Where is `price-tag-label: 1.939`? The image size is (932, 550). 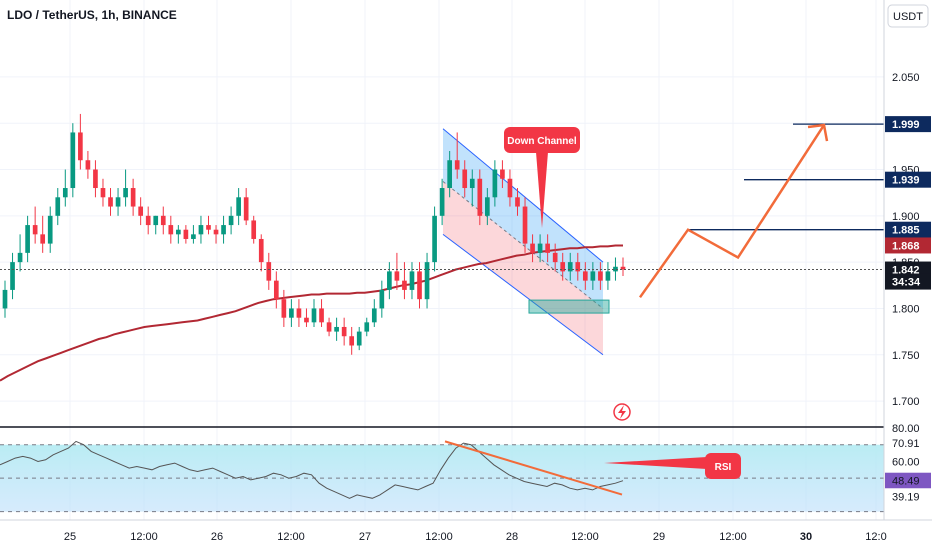 price-tag-label: 1.939 is located at coordinates (906, 181).